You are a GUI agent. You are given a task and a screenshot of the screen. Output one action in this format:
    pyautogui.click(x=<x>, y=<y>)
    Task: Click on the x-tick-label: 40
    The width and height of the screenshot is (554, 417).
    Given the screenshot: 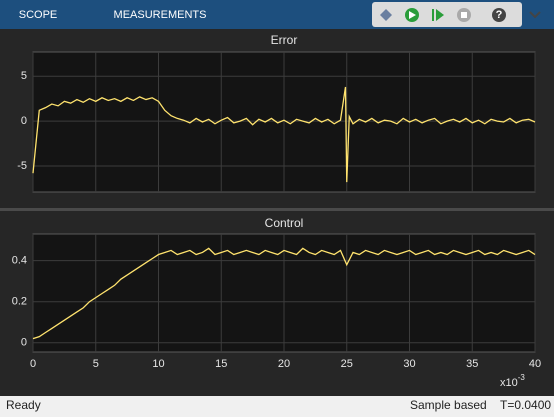 What is the action you would take?
    pyautogui.click(x=535, y=364)
    